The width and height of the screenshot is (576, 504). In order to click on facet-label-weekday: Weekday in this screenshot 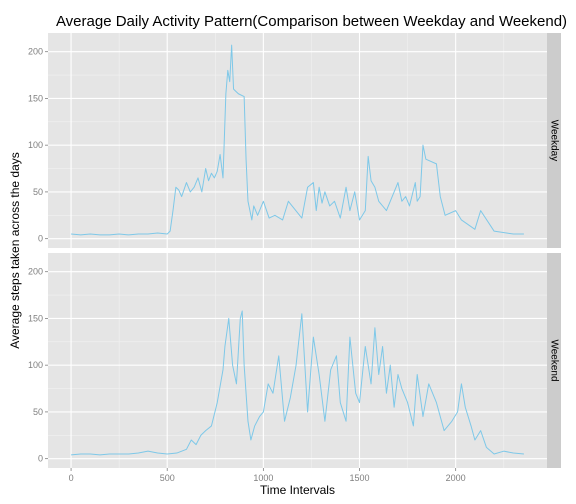, I will do `click(553, 141)`.